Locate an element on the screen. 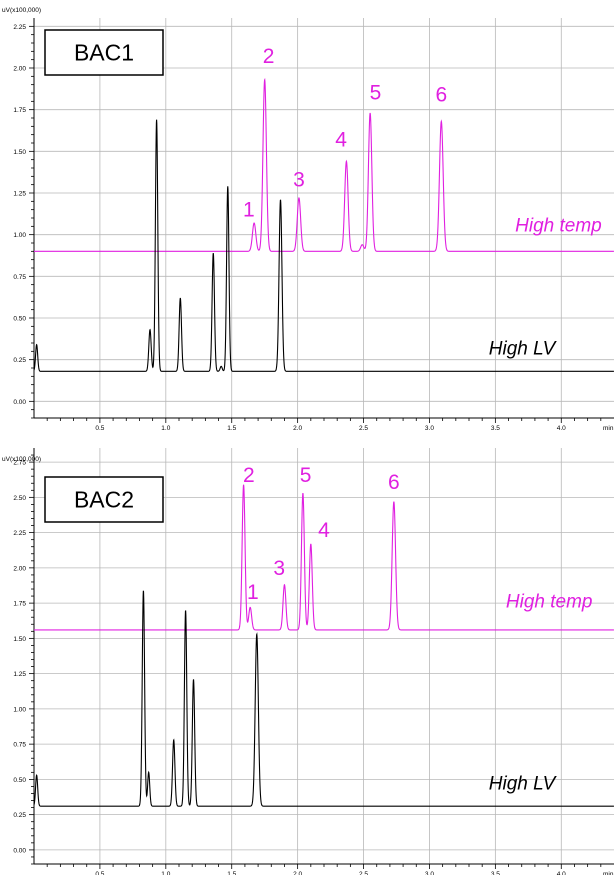 The image size is (614, 875). chart-title: BAC2 is located at coordinates (104, 500).